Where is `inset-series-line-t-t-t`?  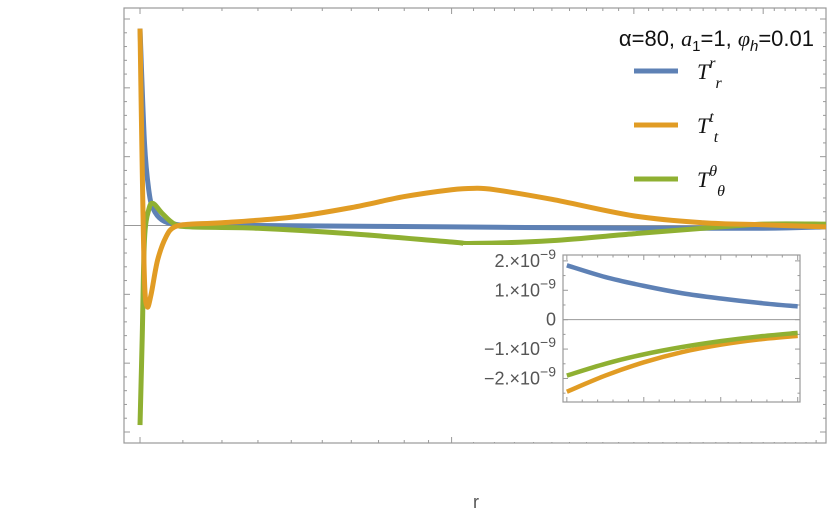
inset-series-line-t-t-t is located at coordinates (681, 363).